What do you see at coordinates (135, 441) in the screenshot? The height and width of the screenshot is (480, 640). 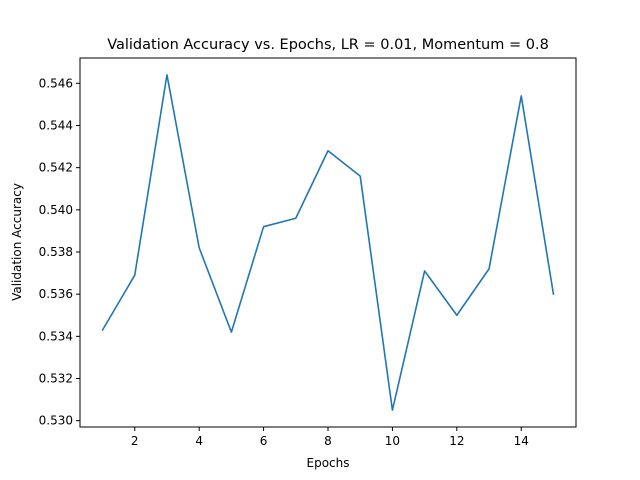 I see `x-tick-label: 2` at bounding box center [135, 441].